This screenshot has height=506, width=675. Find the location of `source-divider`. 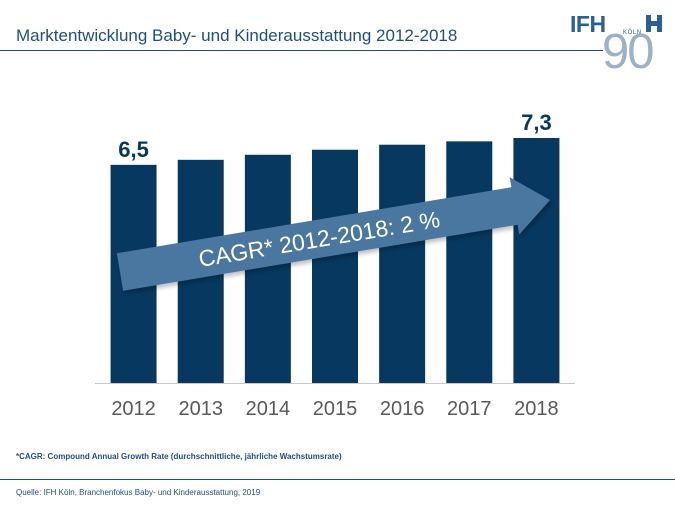

source-divider is located at coordinates (337, 479).